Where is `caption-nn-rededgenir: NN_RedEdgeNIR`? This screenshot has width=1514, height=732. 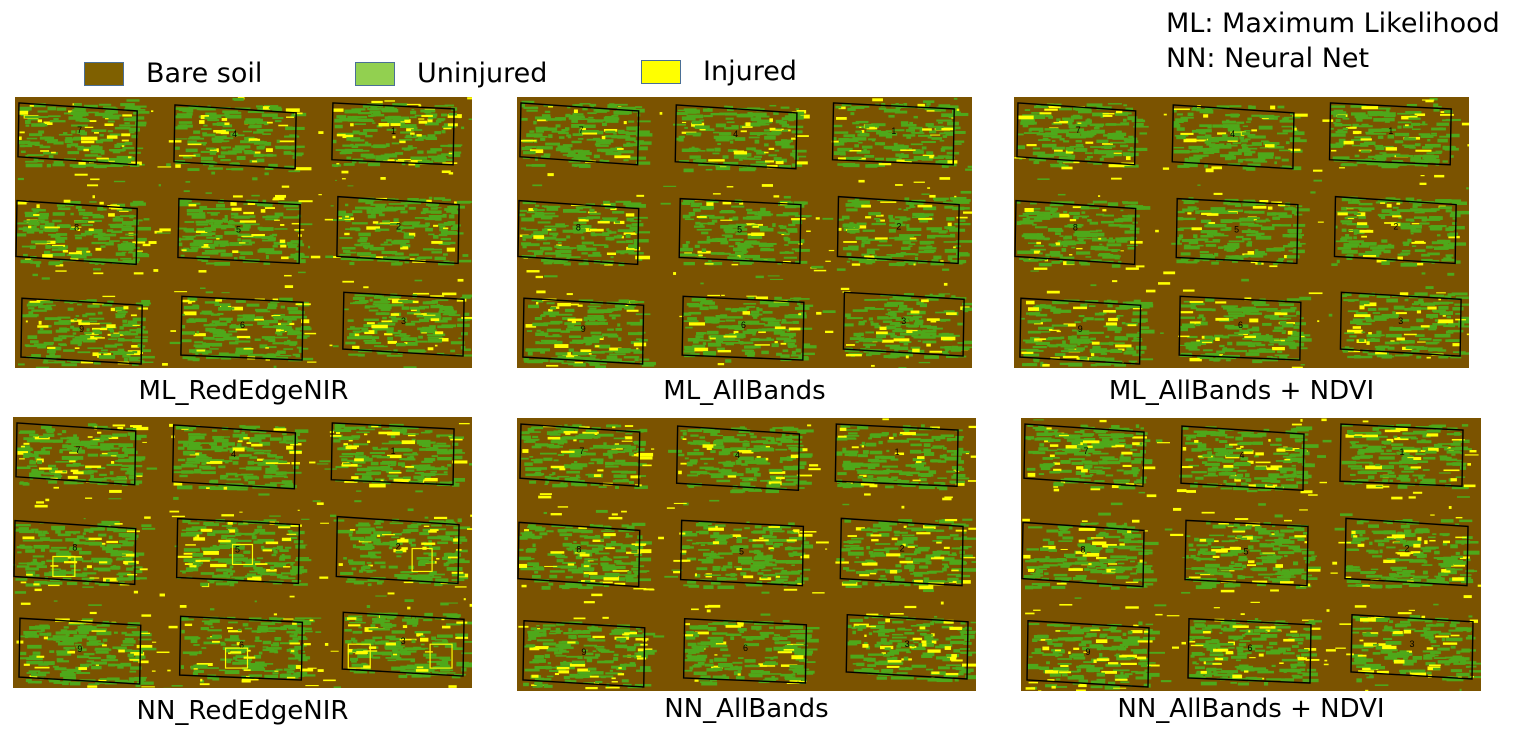
caption-nn-rededgenir: NN_RedEdgeNIR is located at coordinates (242, 711).